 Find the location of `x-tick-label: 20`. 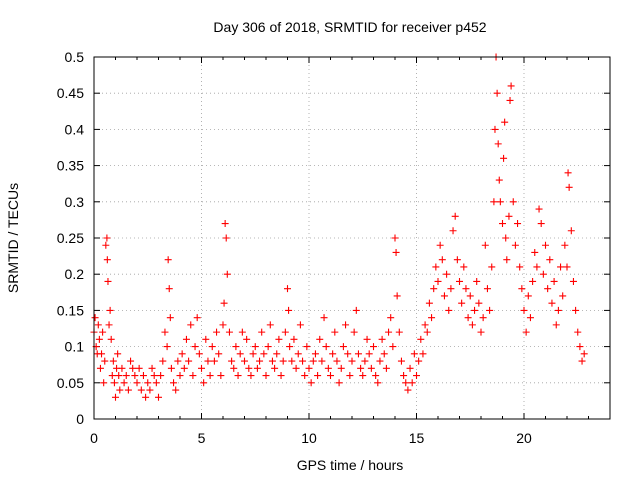

x-tick-label: 20 is located at coordinates (524, 438).